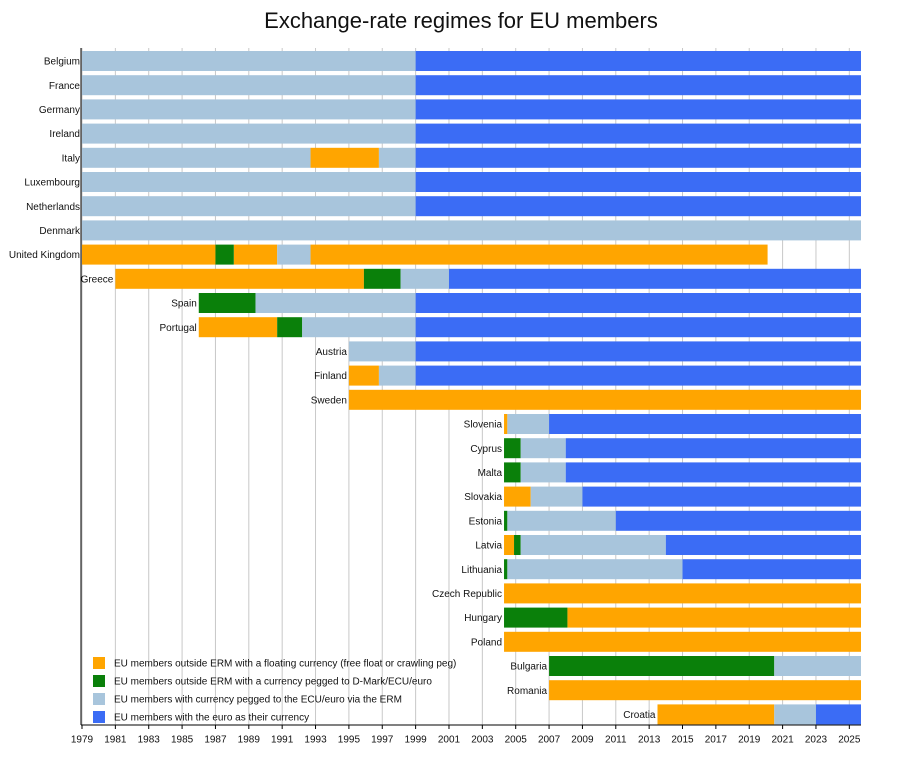 The width and height of the screenshot is (900, 760). I want to click on row-label: Greece, so click(97, 279).